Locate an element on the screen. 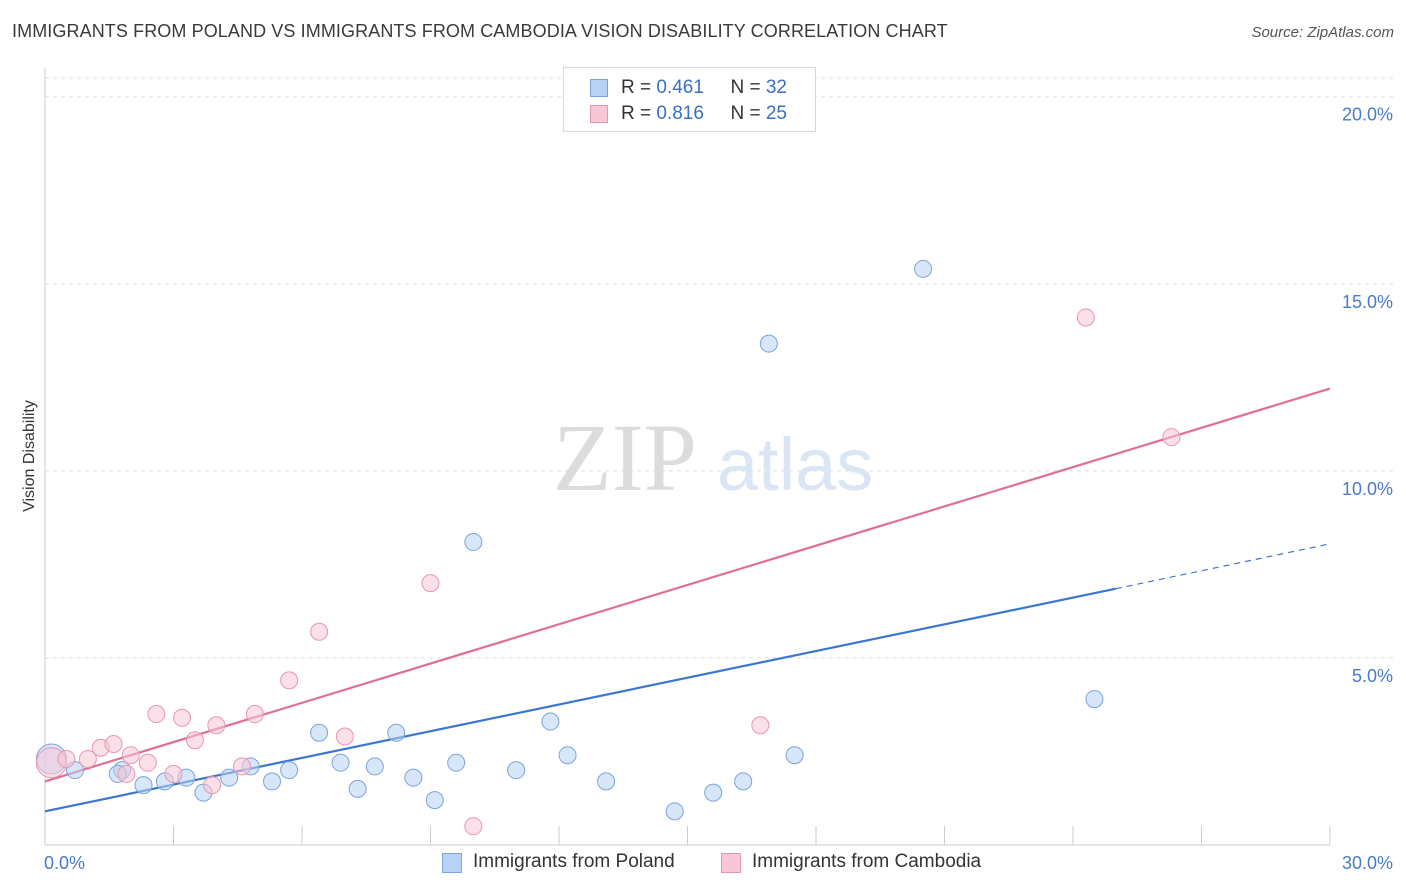 The height and width of the screenshot is (892, 1406). x-tick-label-max: 30.0% is located at coordinates (1367, 863).